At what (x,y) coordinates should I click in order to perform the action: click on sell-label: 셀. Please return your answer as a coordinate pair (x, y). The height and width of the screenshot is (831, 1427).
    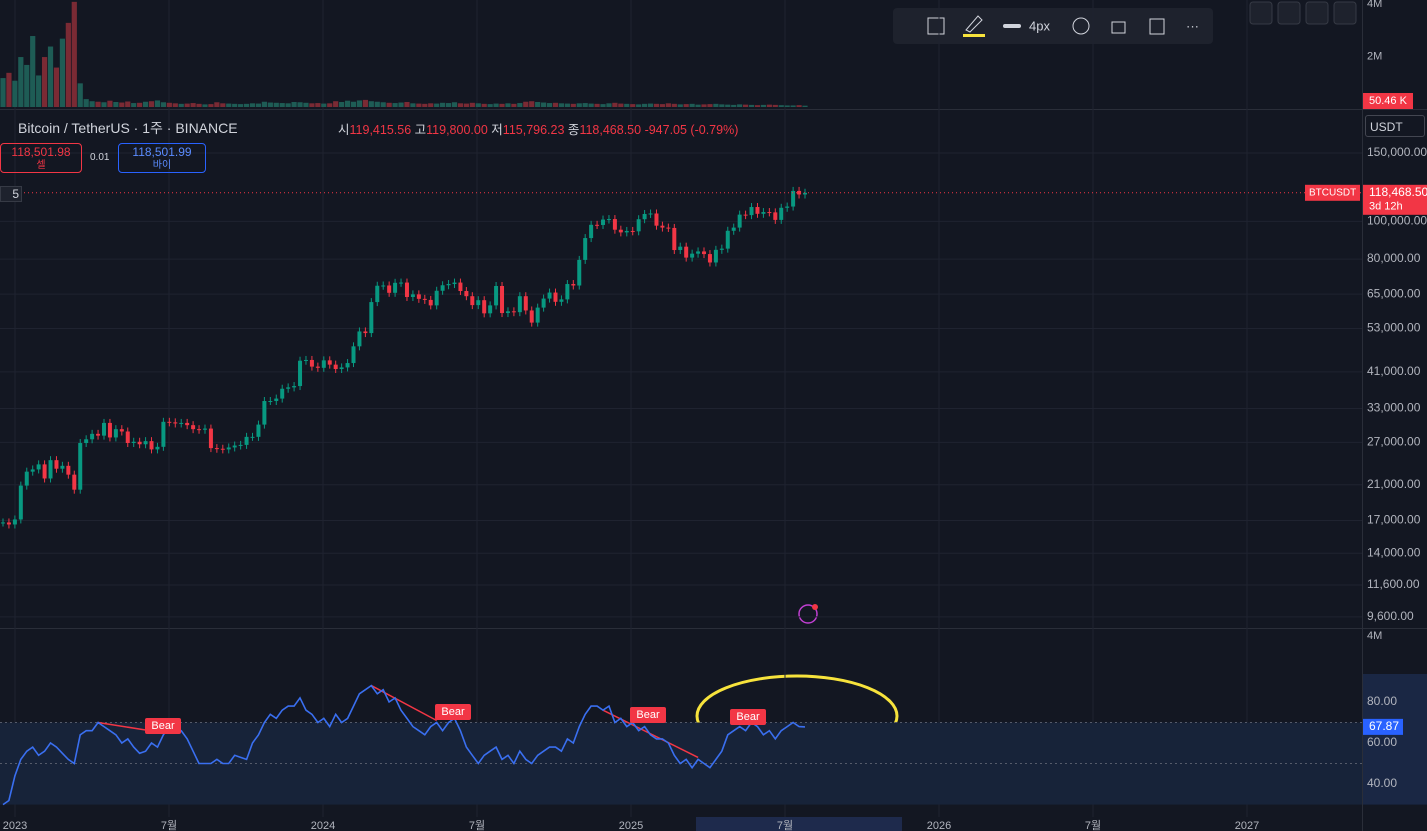
    Looking at the image, I should click on (41, 165).